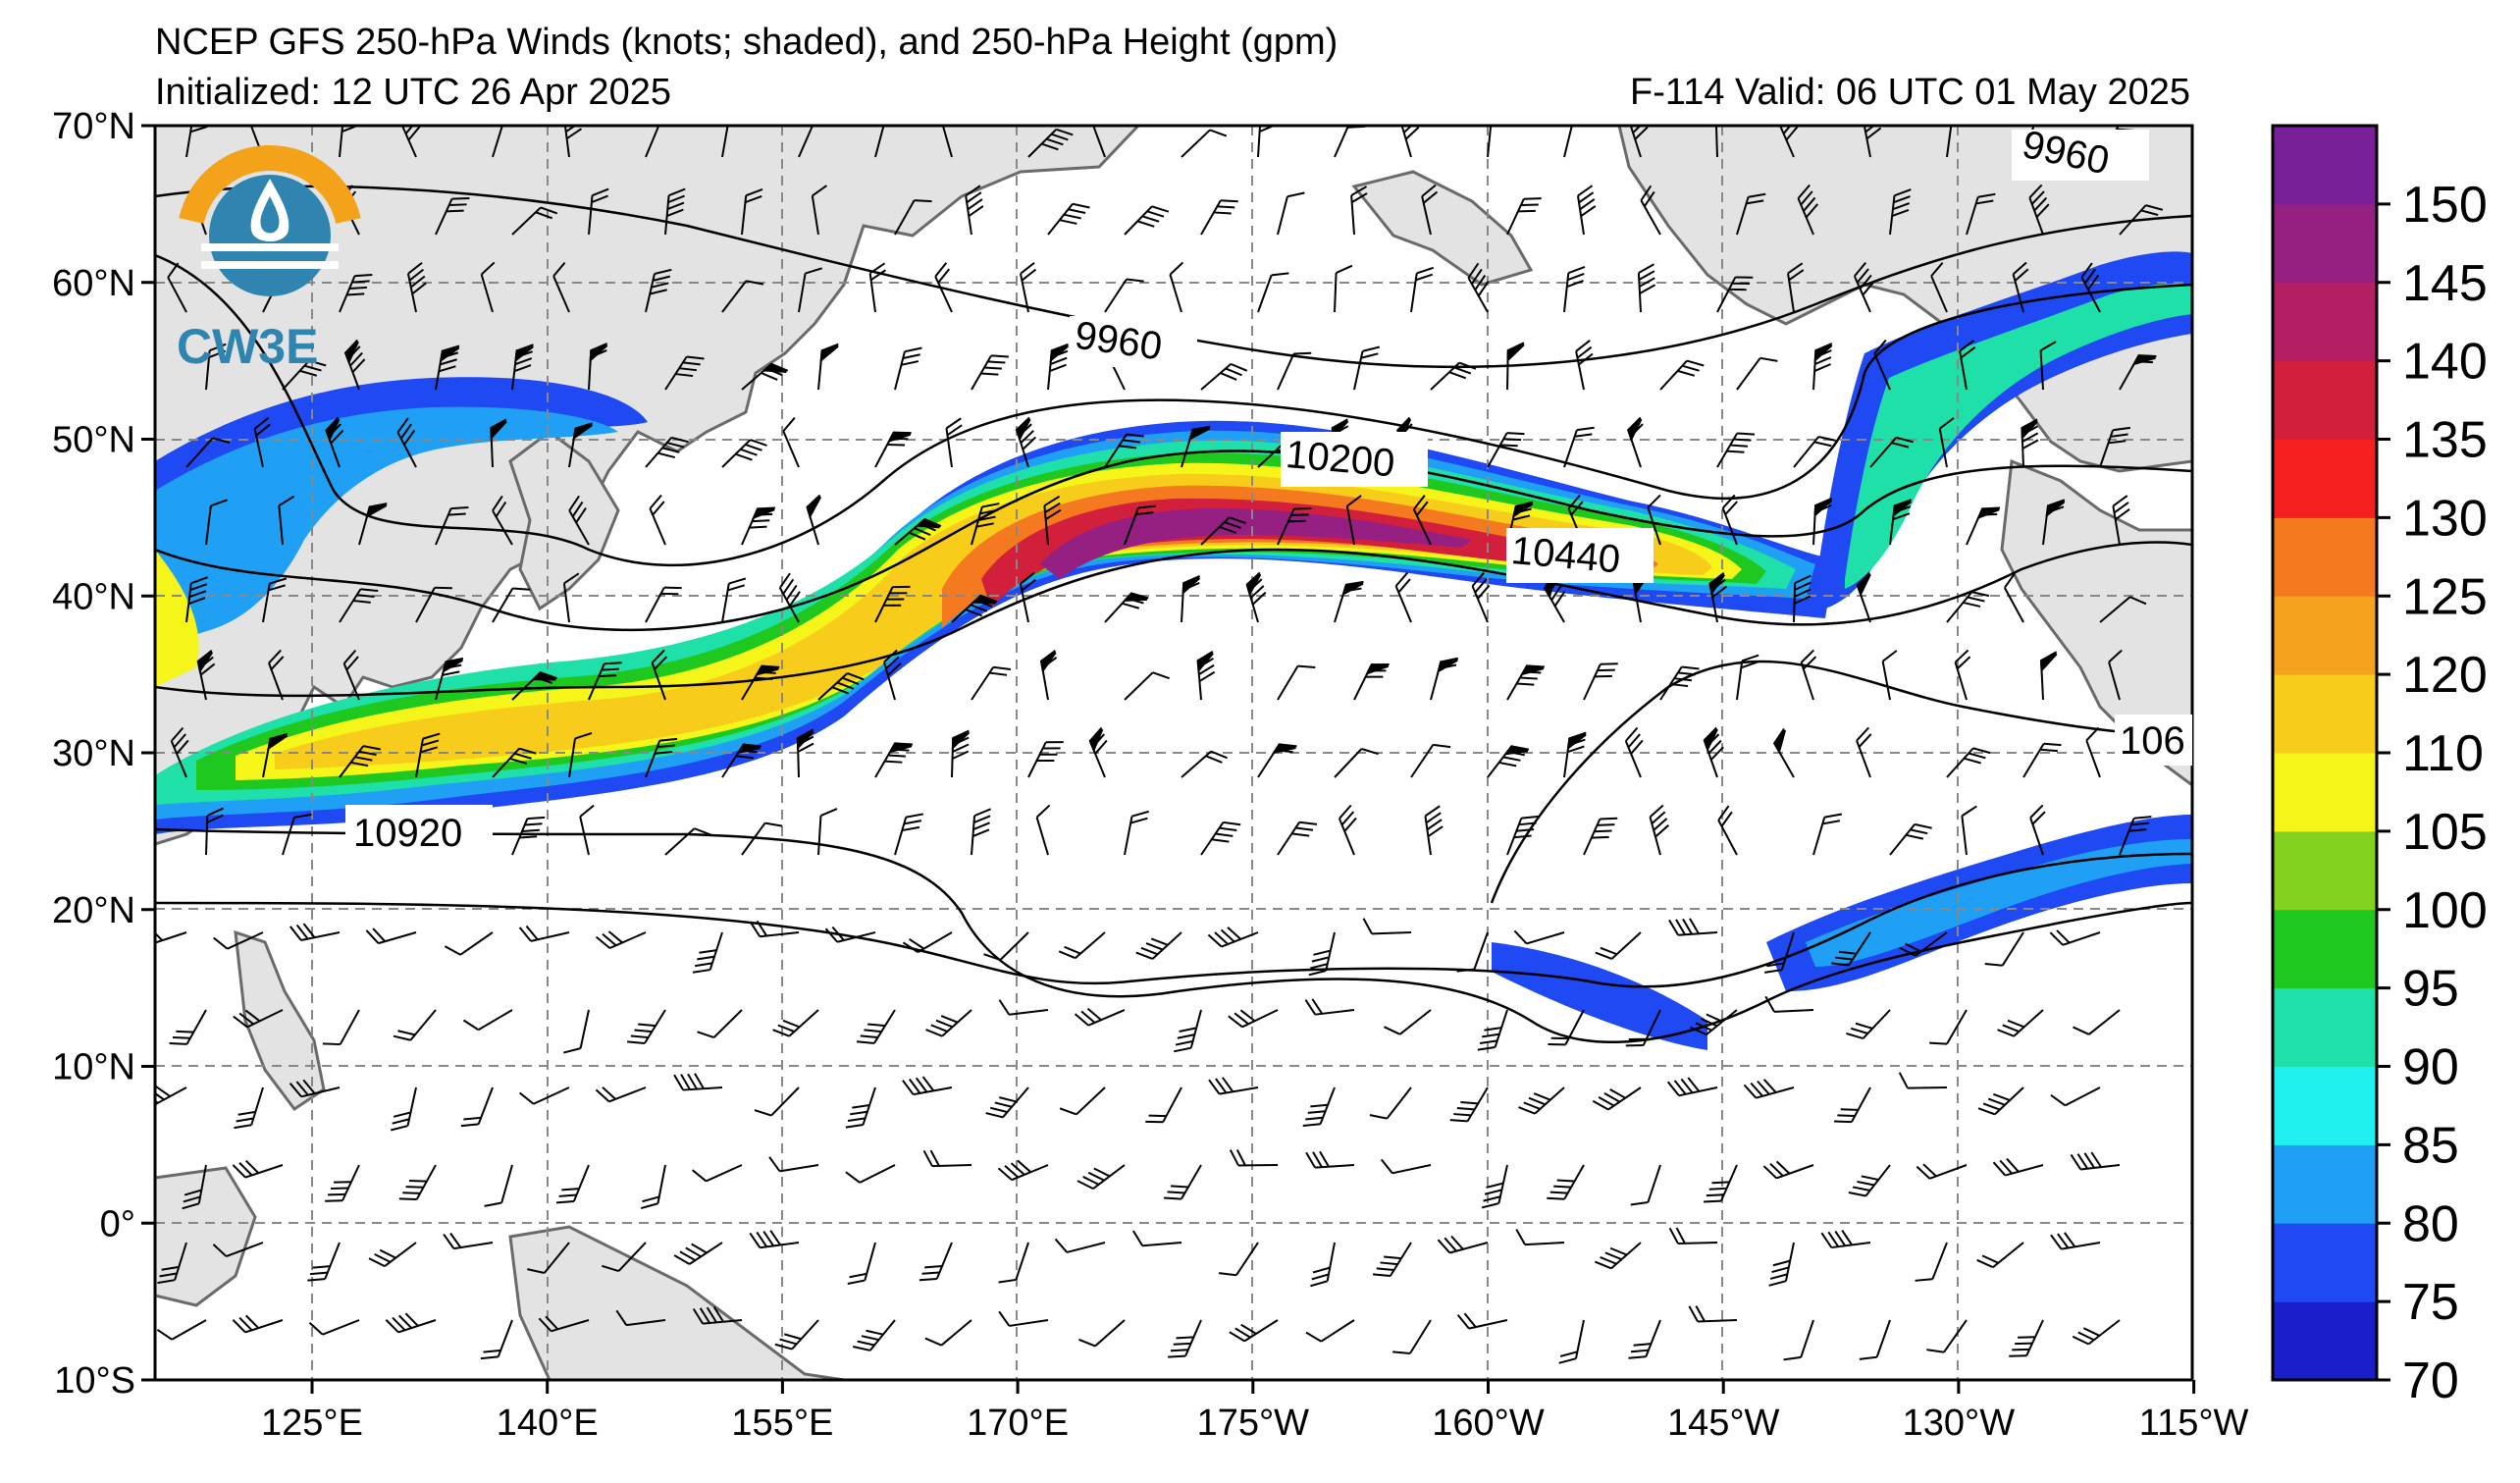  What do you see at coordinates (2430, 1067) in the screenshot?
I see `colorbar-tick-label: 90` at bounding box center [2430, 1067].